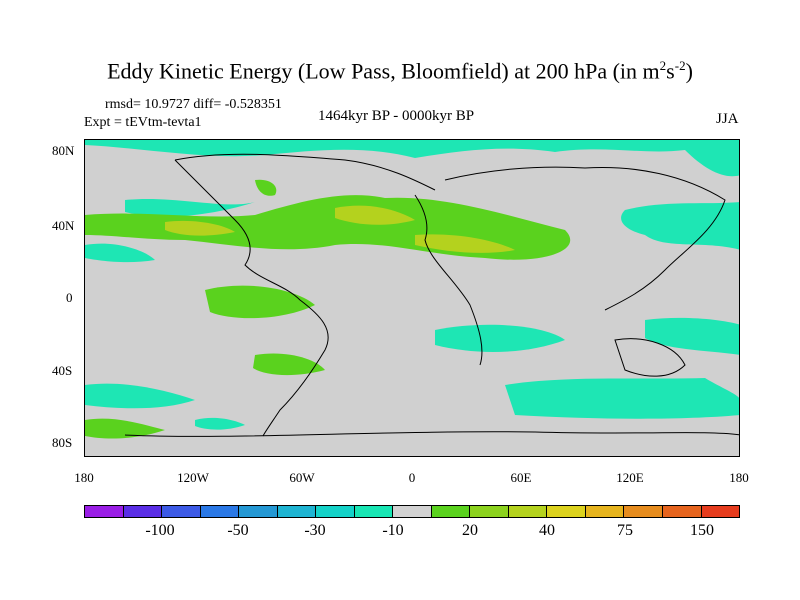 This screenshot has width=800, height=600. What do you see at coordinates (238, 530) in the screenshot?
I see `colorbar-label: -50` at bounding box center [238, 530].